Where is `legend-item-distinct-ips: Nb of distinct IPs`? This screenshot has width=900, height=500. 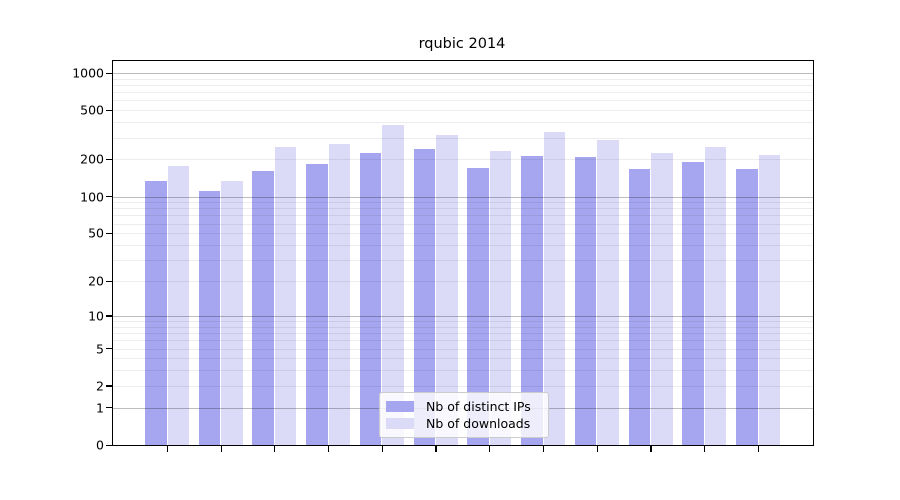
legend-item-distinct-ips: Nb of distinct IPs is located at coordinates (463, 406).